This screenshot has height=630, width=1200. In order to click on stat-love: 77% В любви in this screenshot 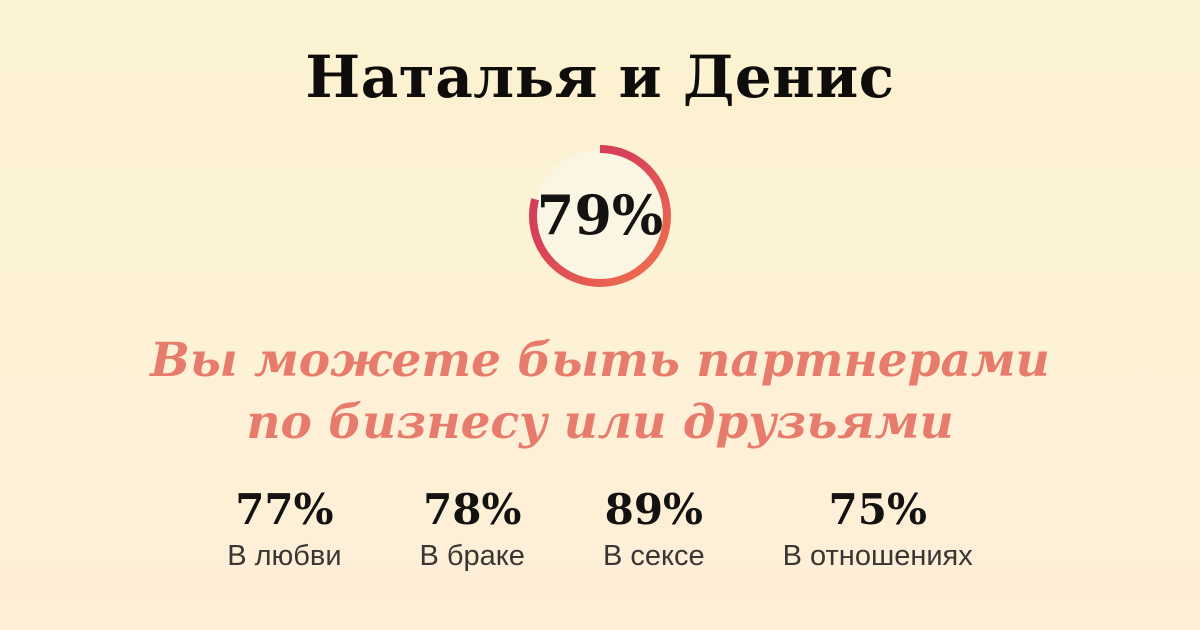, I will do `click(284, 528)`.